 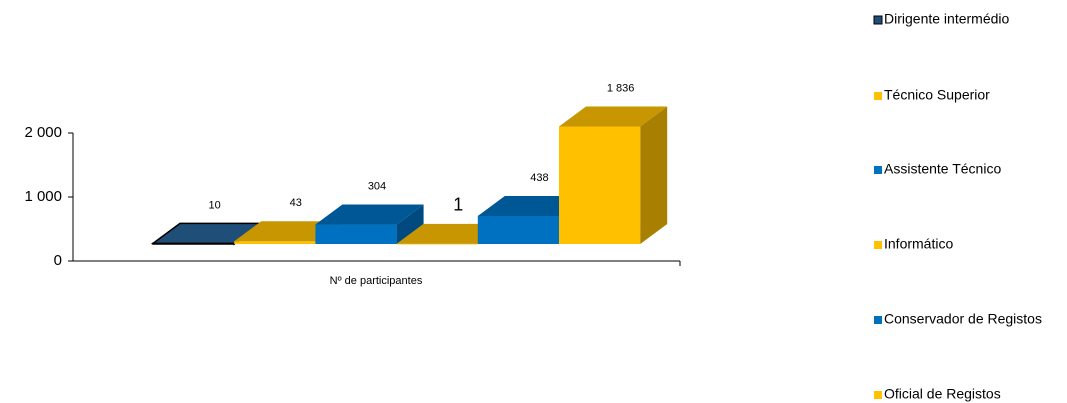 What do you see at coordinates (377, 186) in the screenshot?
I see `data-label: 304` at bounding box center [377, 186].